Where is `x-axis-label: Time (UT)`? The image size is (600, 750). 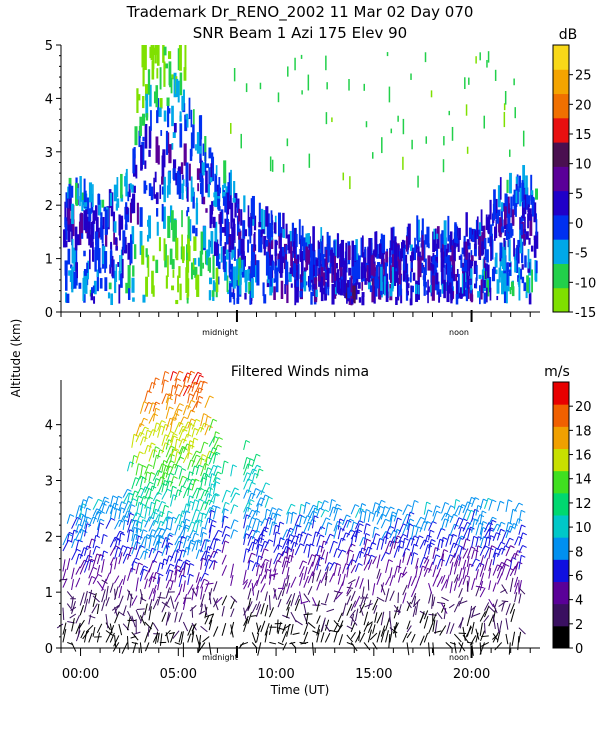
x-axis-label: Time (UT) is located at coordinates (300, 690).